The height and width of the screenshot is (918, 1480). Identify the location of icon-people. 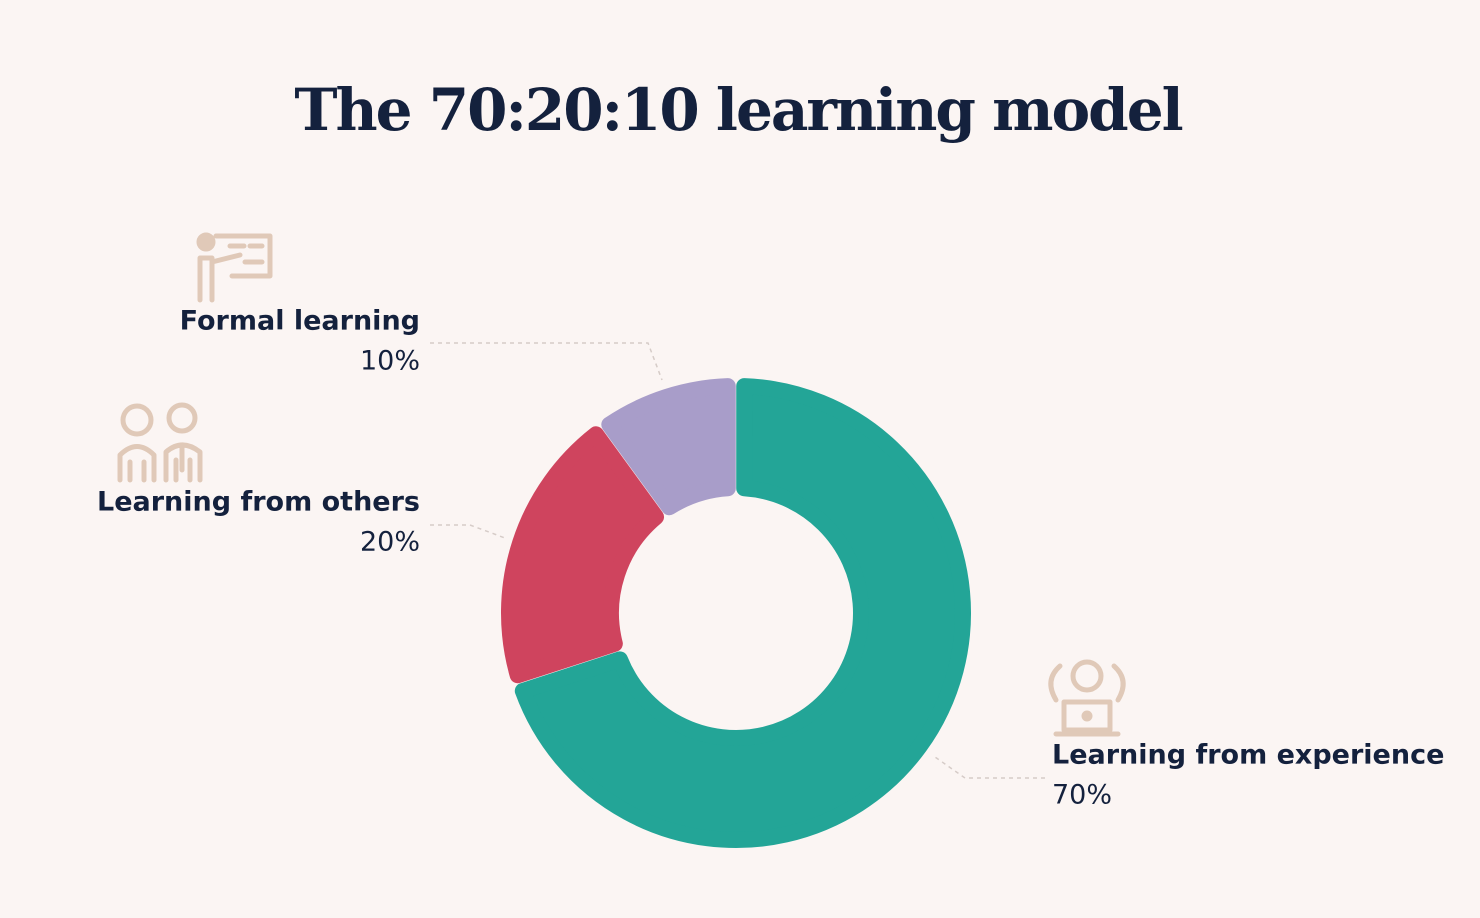
(160, 442).